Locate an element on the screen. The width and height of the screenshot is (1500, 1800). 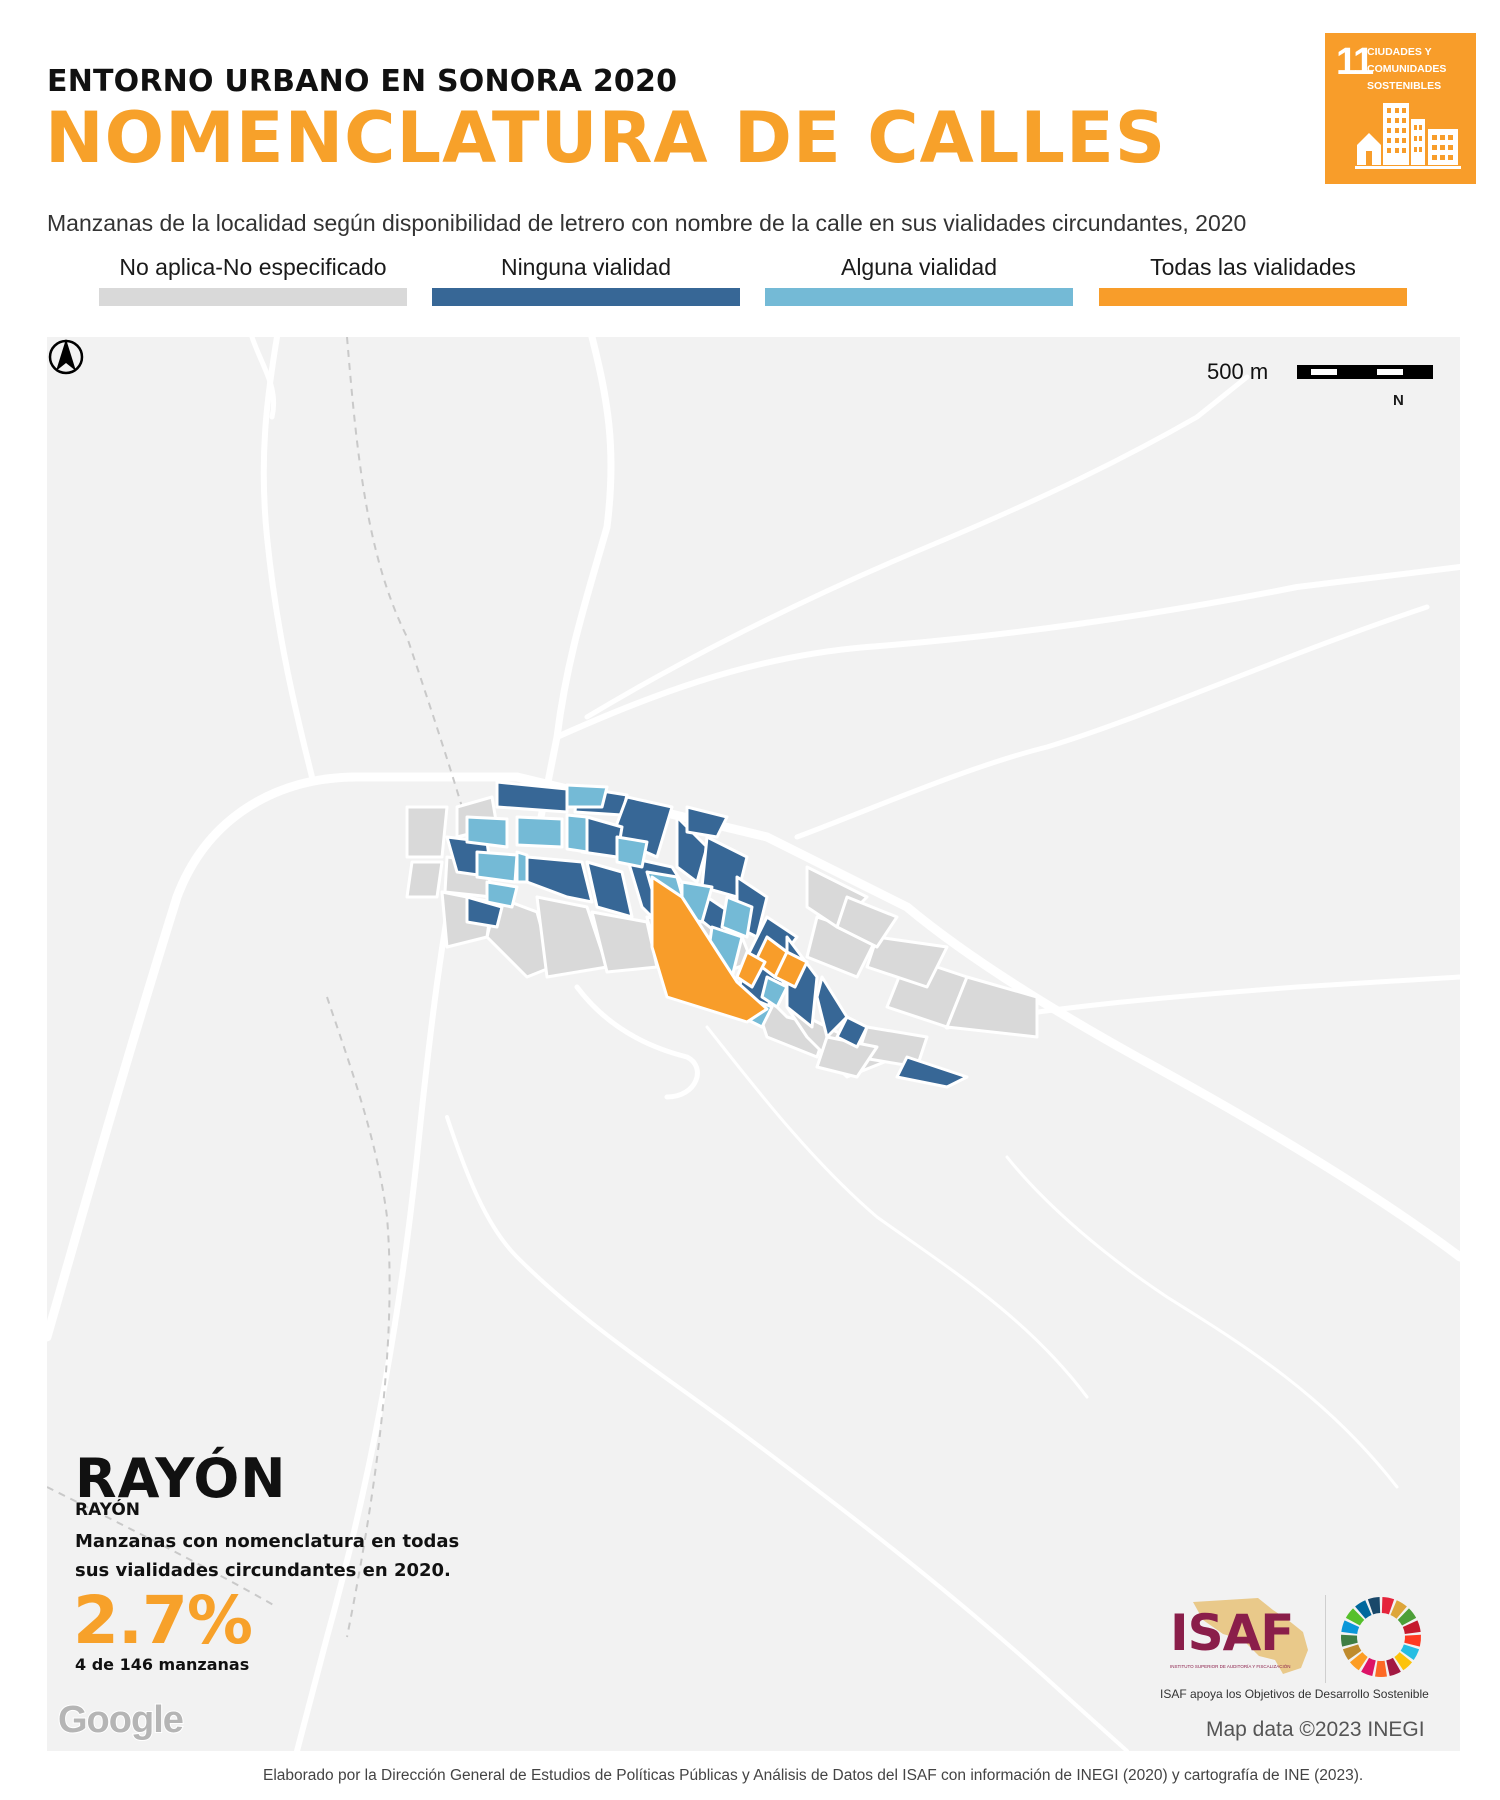
percentage-value: 2.7% is located at coordinates (163, 1620).